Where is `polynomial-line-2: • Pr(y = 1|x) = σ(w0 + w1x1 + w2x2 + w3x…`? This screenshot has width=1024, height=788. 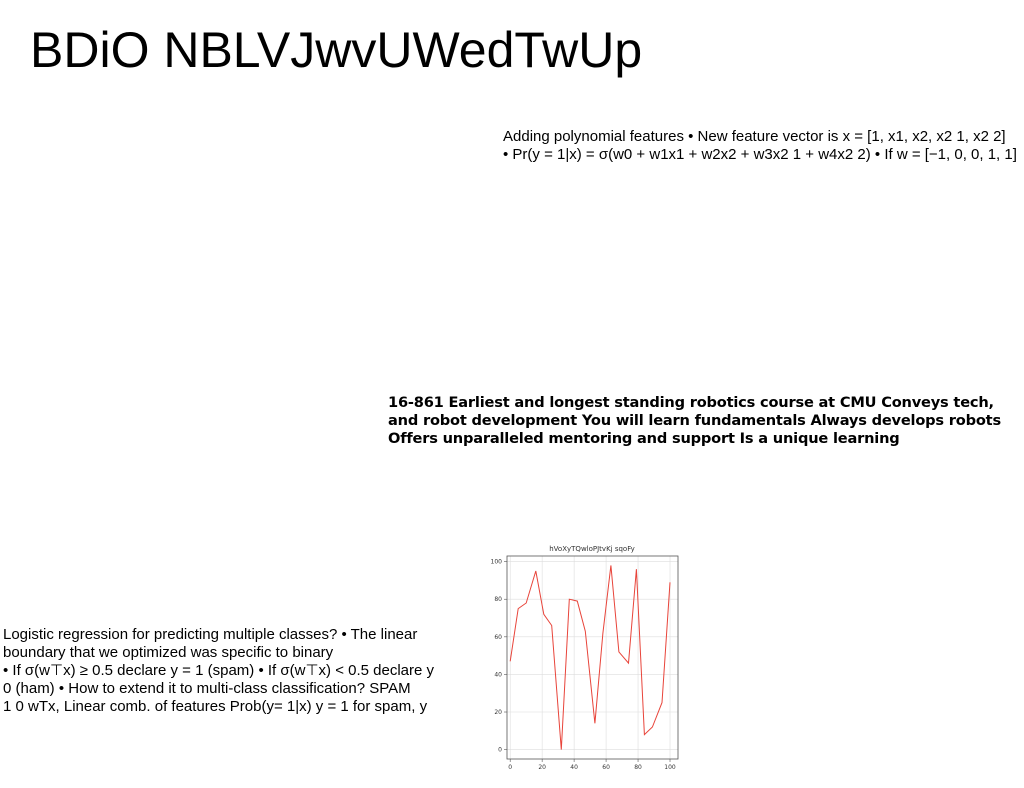 polynomial-line-2: • Pr(y = 1|x) = σ(w0 + w1x1 + w2x2 + w3x… is located at coordinates (760, 154).